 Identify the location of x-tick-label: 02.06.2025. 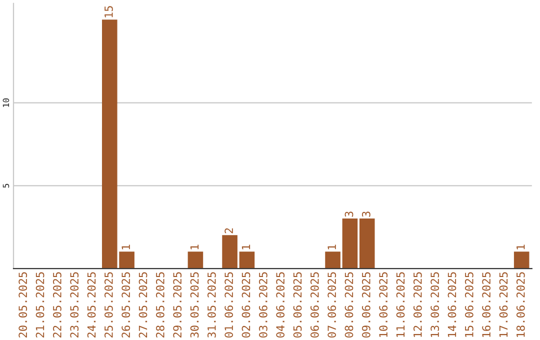
(246, 305).